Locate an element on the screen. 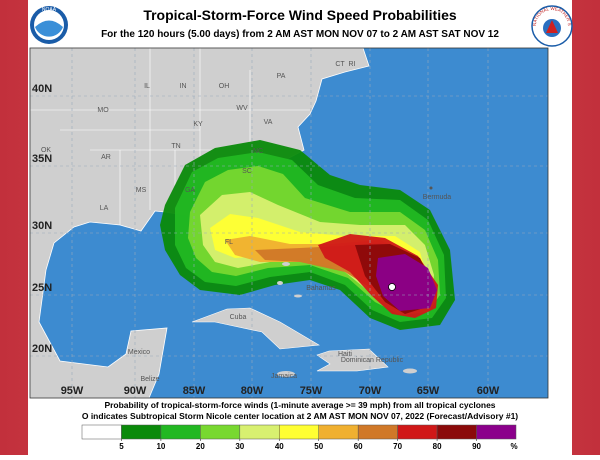  legend: 5 10 20 30 40 50 60 70 80 90% is located at coordinates (299, 437).